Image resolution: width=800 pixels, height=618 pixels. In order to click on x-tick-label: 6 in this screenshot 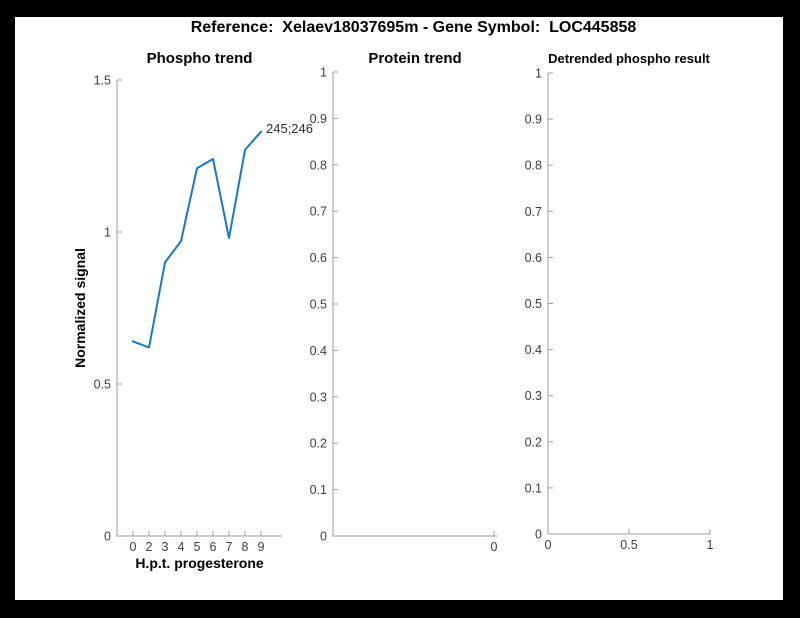, I will do `click(213, 547)`.